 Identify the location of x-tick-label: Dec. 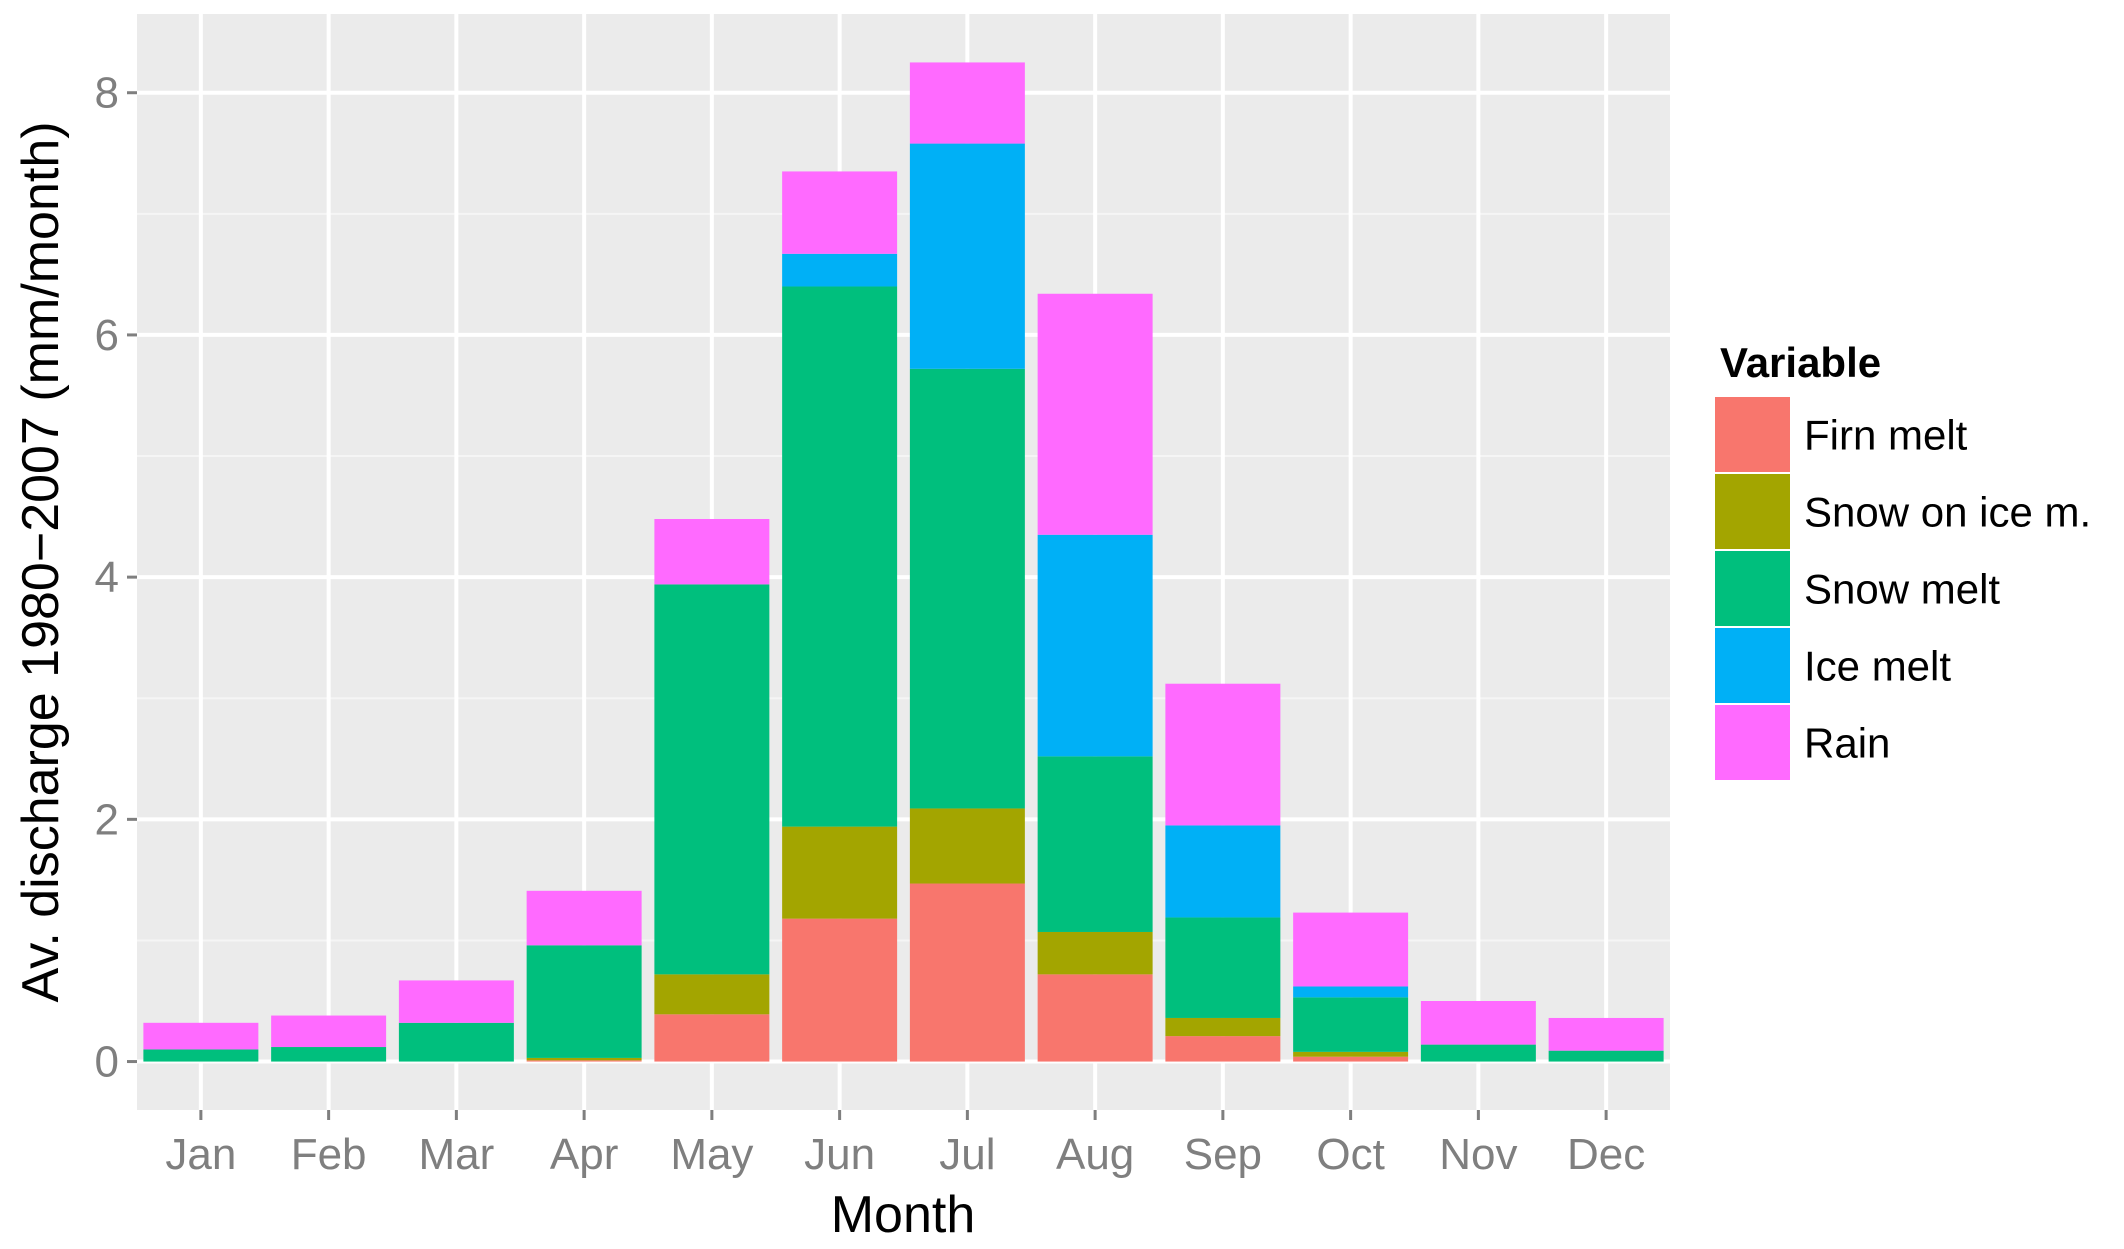
(1606, 1154).